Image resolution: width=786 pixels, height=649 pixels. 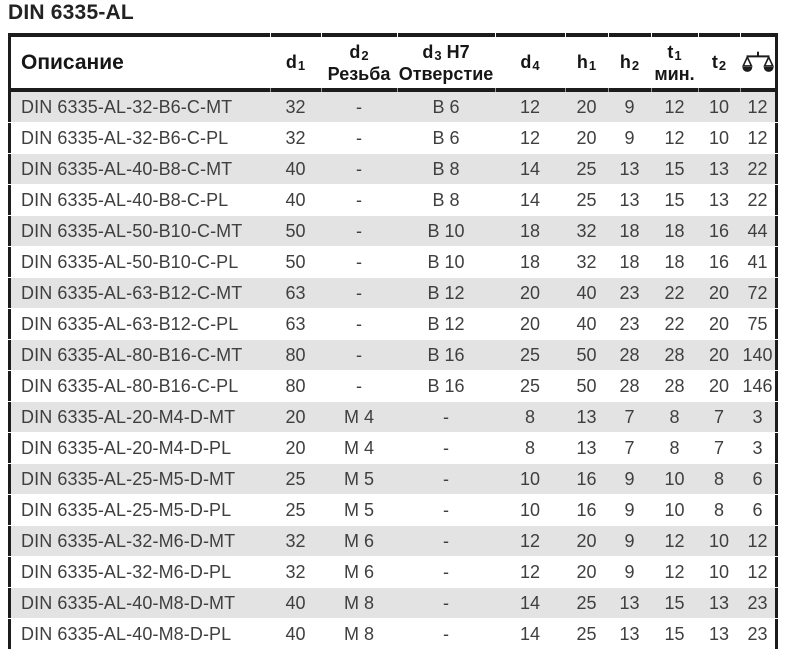 I want to click on col-header-h2: h2, so click(x=629, y=60).